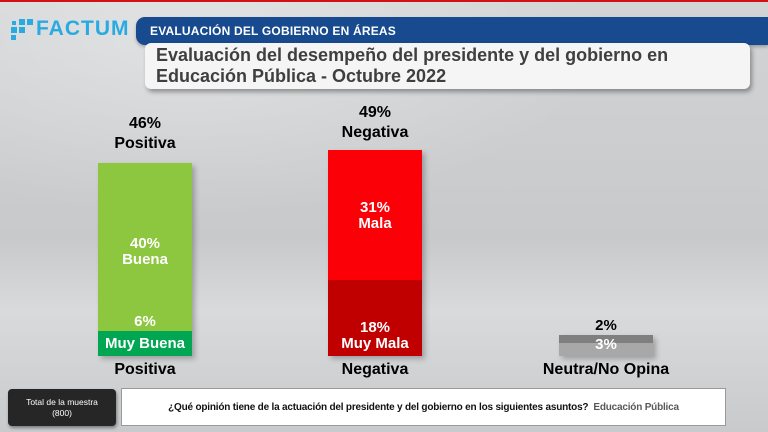  Describe the element at coordinates (22, 29) in the screenshot. I see `factum-logo-icon` at that location.